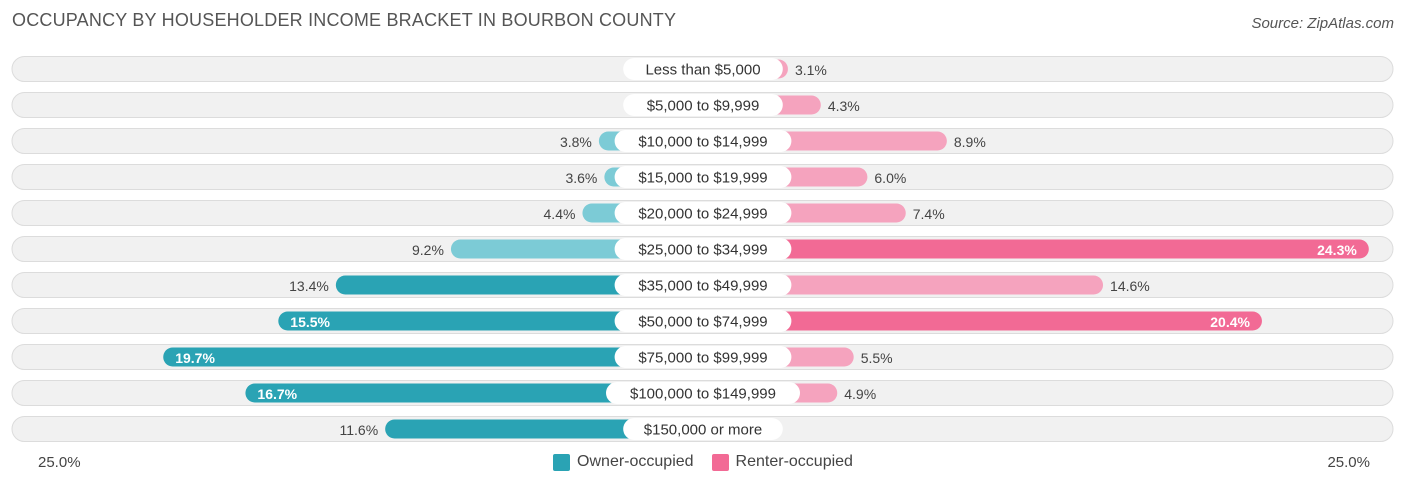  What do you see at coordinates (970, 142) in the screenshot?
I see `renter-value-label: 8.9%` at bounding box center [970, 142].